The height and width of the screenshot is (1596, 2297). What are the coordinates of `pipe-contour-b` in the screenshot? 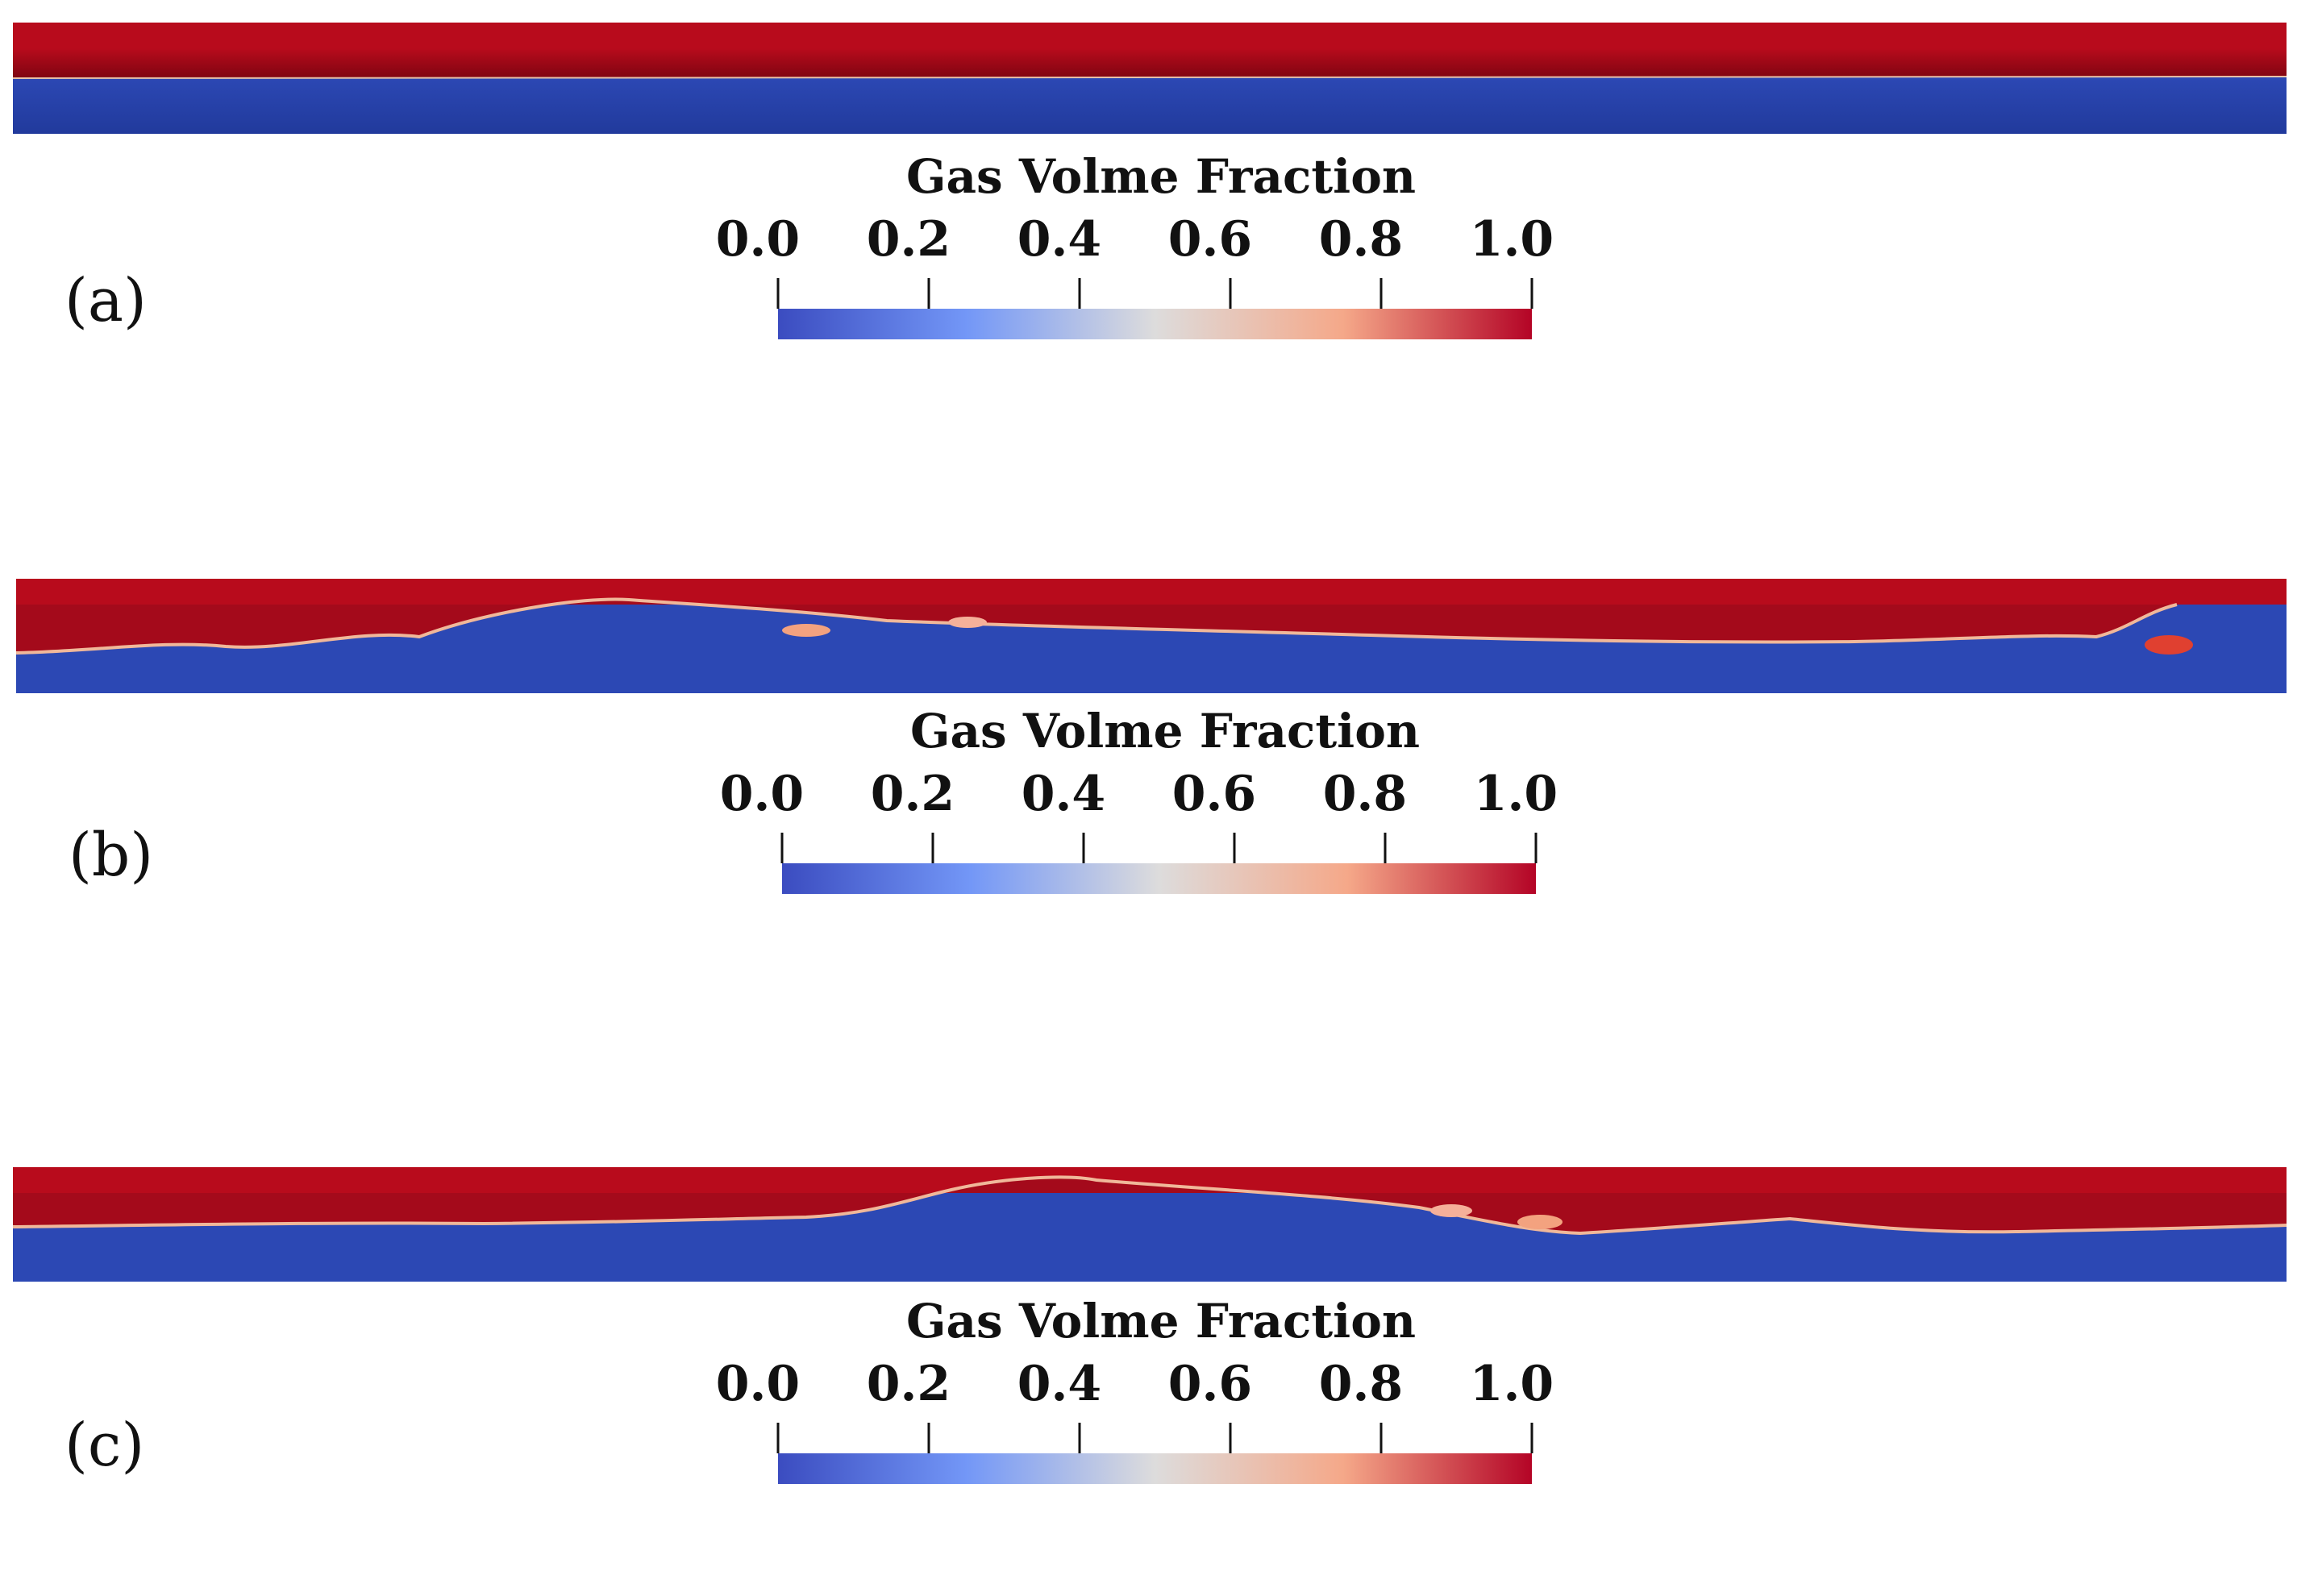 It's located at (1151, 636).